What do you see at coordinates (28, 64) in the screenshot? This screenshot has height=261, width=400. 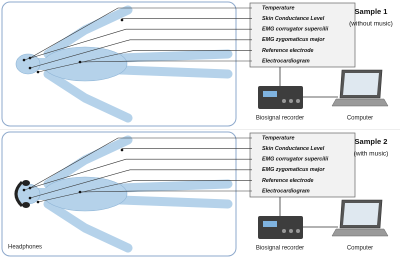 I see `head` at bounding box center [28, 64].